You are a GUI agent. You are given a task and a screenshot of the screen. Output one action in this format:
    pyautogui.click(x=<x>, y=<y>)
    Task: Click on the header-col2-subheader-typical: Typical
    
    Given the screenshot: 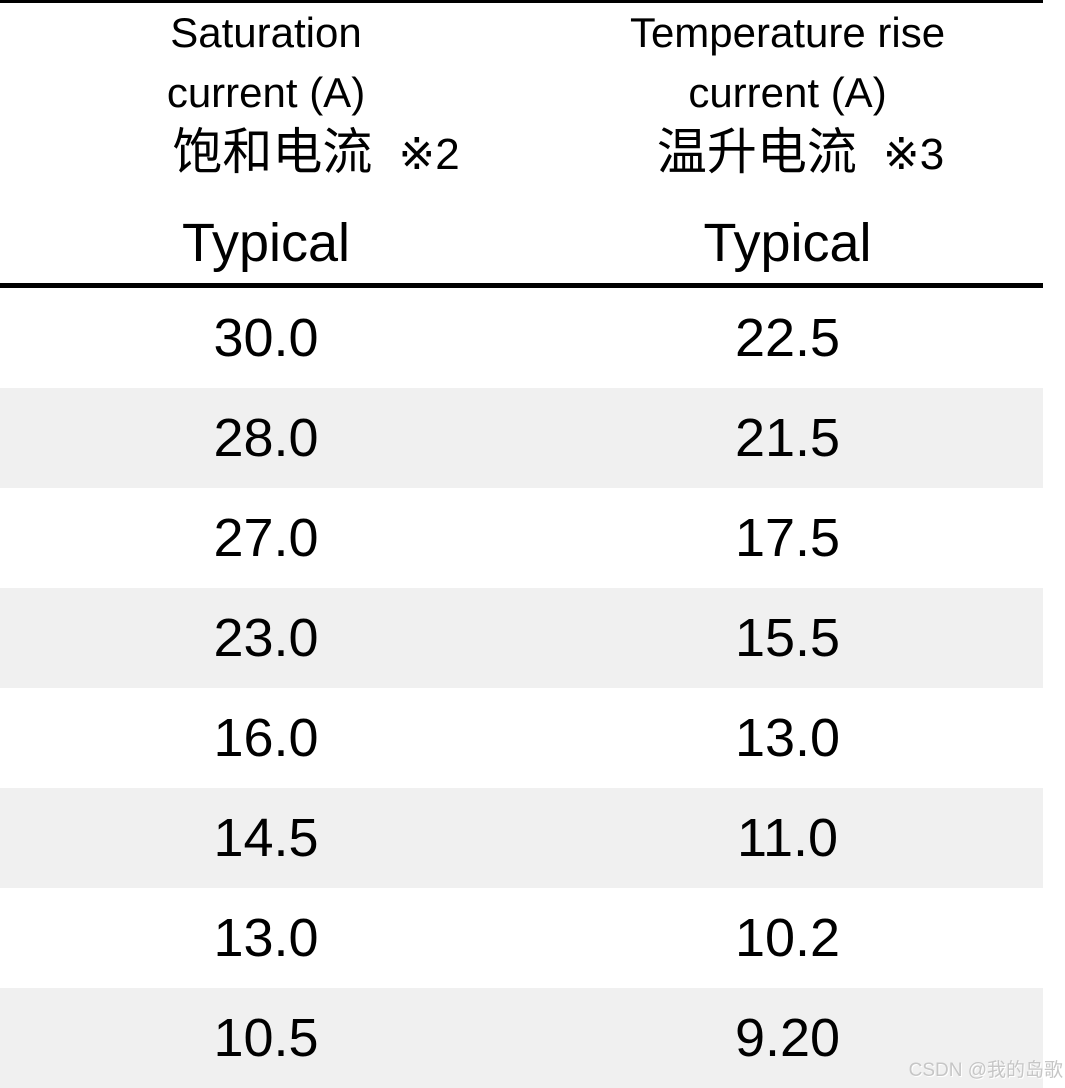 What is the action you would take?
    pyautogui.click(x=787, y=243)
    